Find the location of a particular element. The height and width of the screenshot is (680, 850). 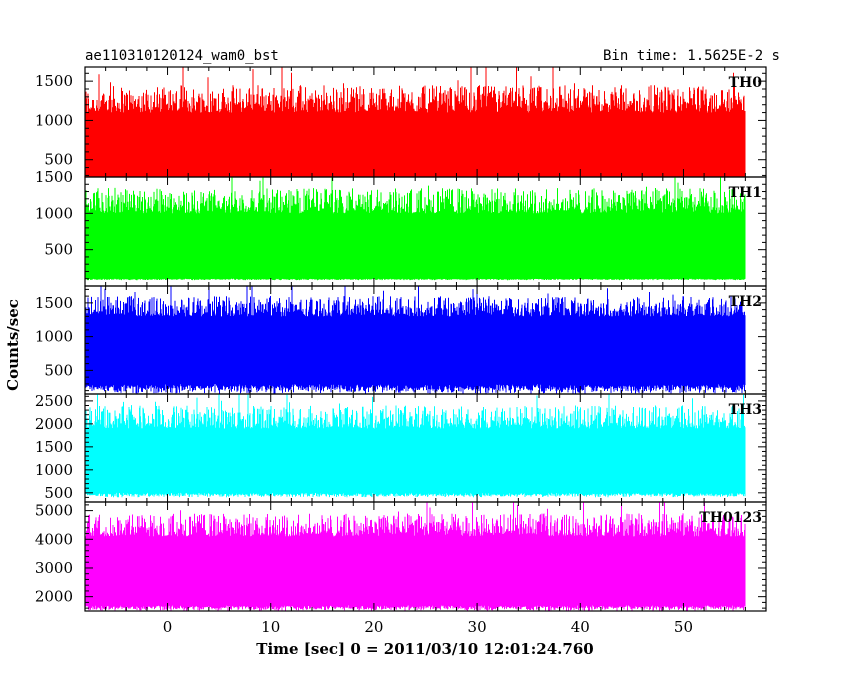

x-tick-label: 20 is located at coordinates (373, 627).